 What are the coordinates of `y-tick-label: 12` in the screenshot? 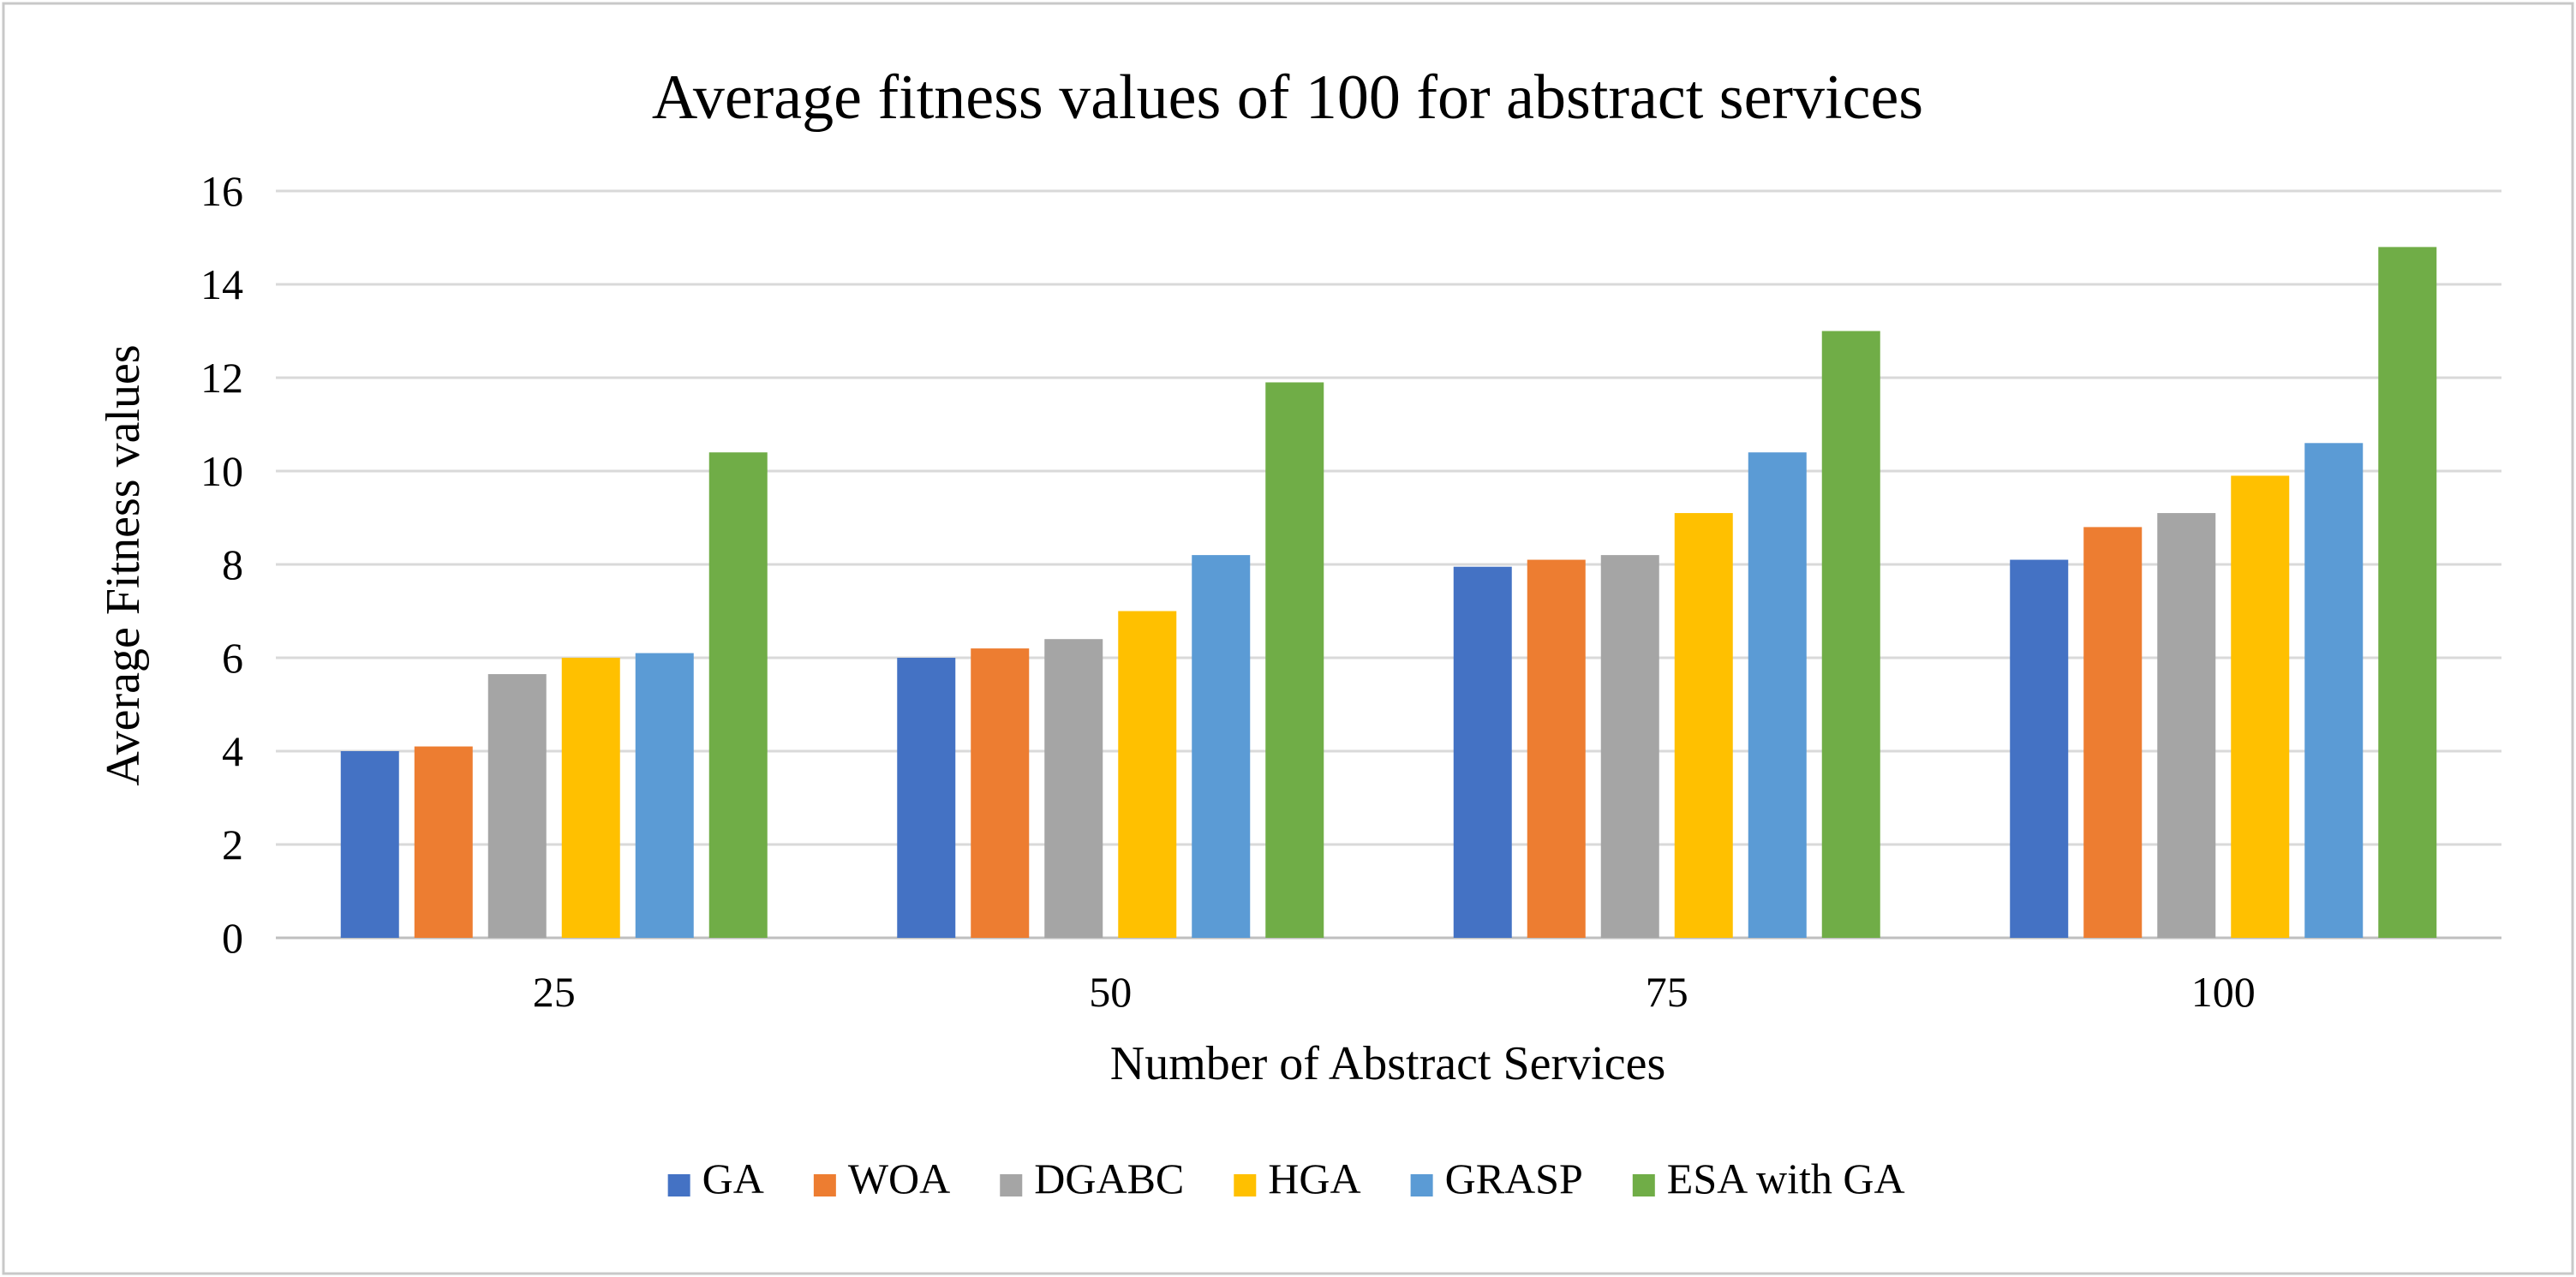 It's located at (221, 378).